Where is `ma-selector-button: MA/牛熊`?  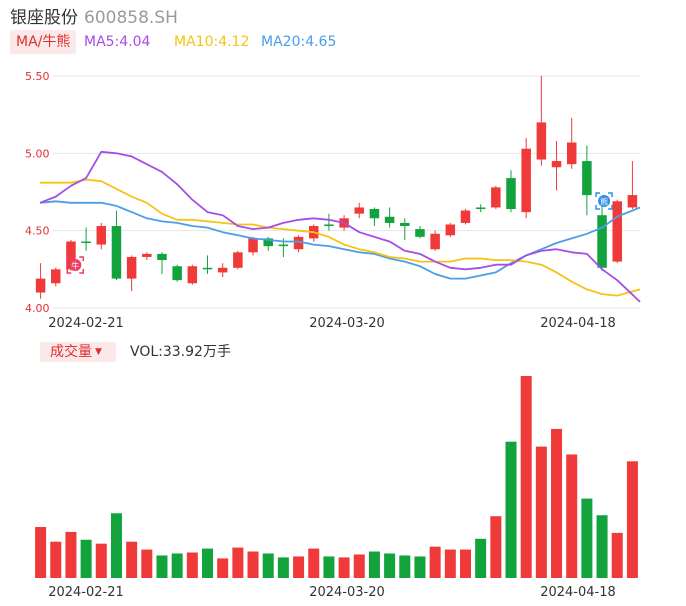 ma-selector-button: MA/牛熊 is located at coordinates (43, 42).